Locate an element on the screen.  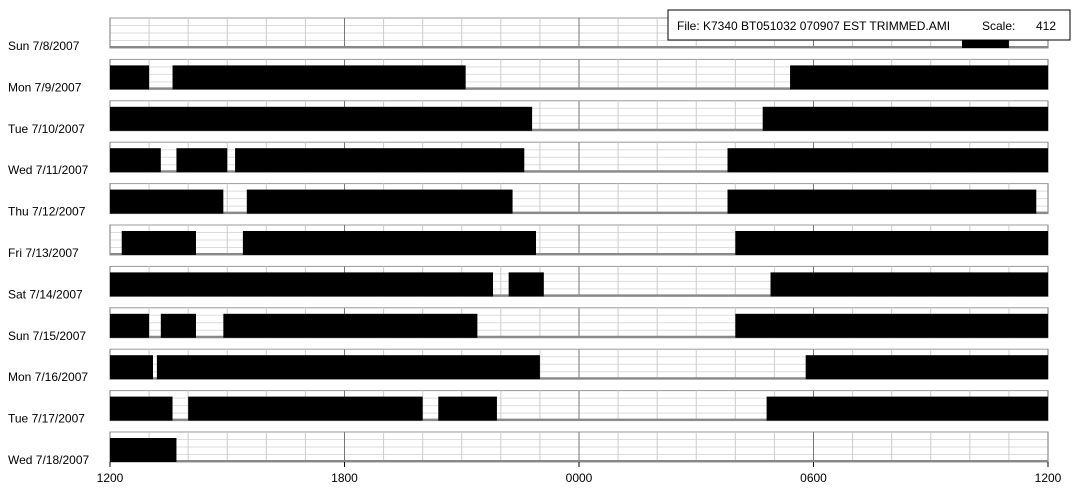
file-box is located at coordinates (869, 25).